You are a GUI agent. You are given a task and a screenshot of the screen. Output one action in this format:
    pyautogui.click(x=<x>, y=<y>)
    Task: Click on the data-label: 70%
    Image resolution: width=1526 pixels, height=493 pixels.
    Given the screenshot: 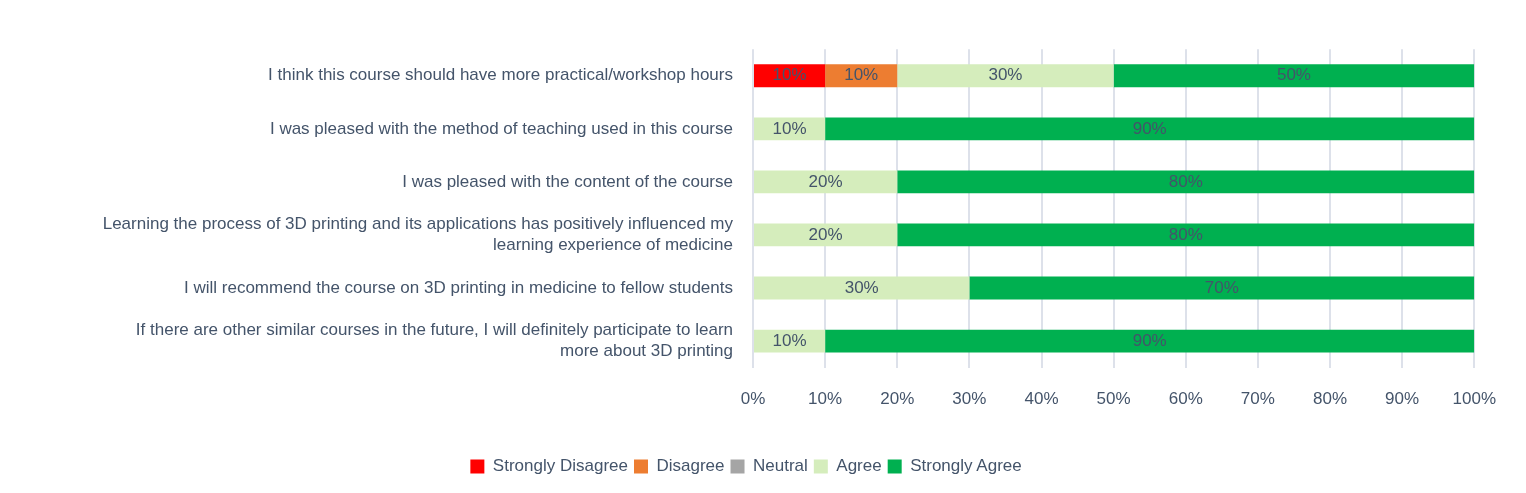 What is the action you would take?
    pyautogui.click(x=1221, y=287)
    